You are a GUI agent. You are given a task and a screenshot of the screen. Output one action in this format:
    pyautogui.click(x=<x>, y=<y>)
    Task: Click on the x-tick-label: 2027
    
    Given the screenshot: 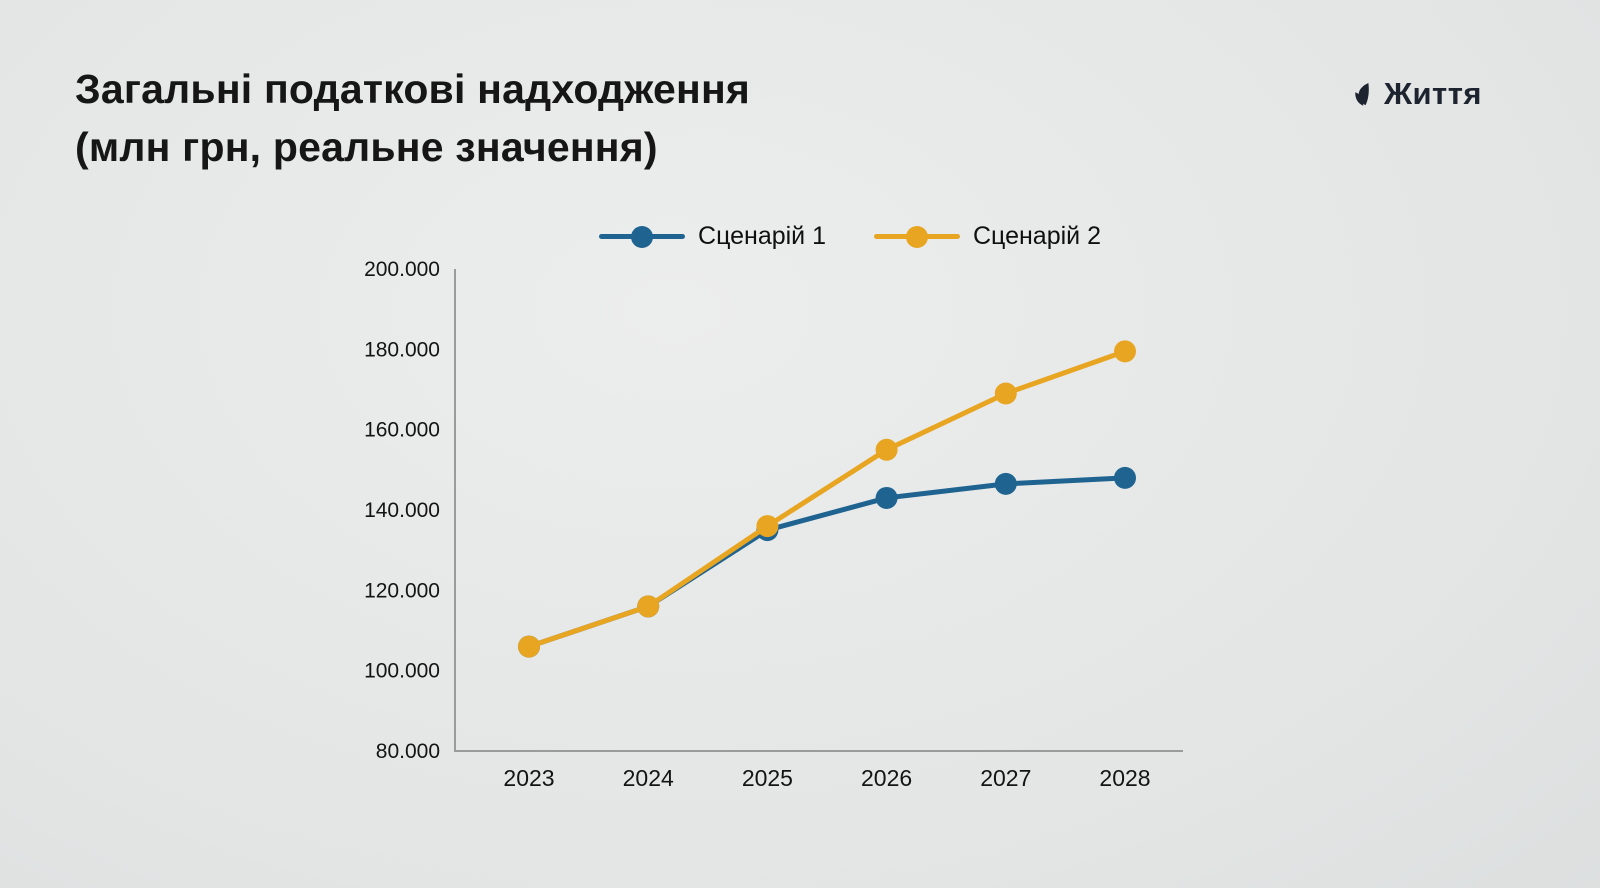 What is the action you would take?
    pyautogui.click(x=1005, y=778)
    